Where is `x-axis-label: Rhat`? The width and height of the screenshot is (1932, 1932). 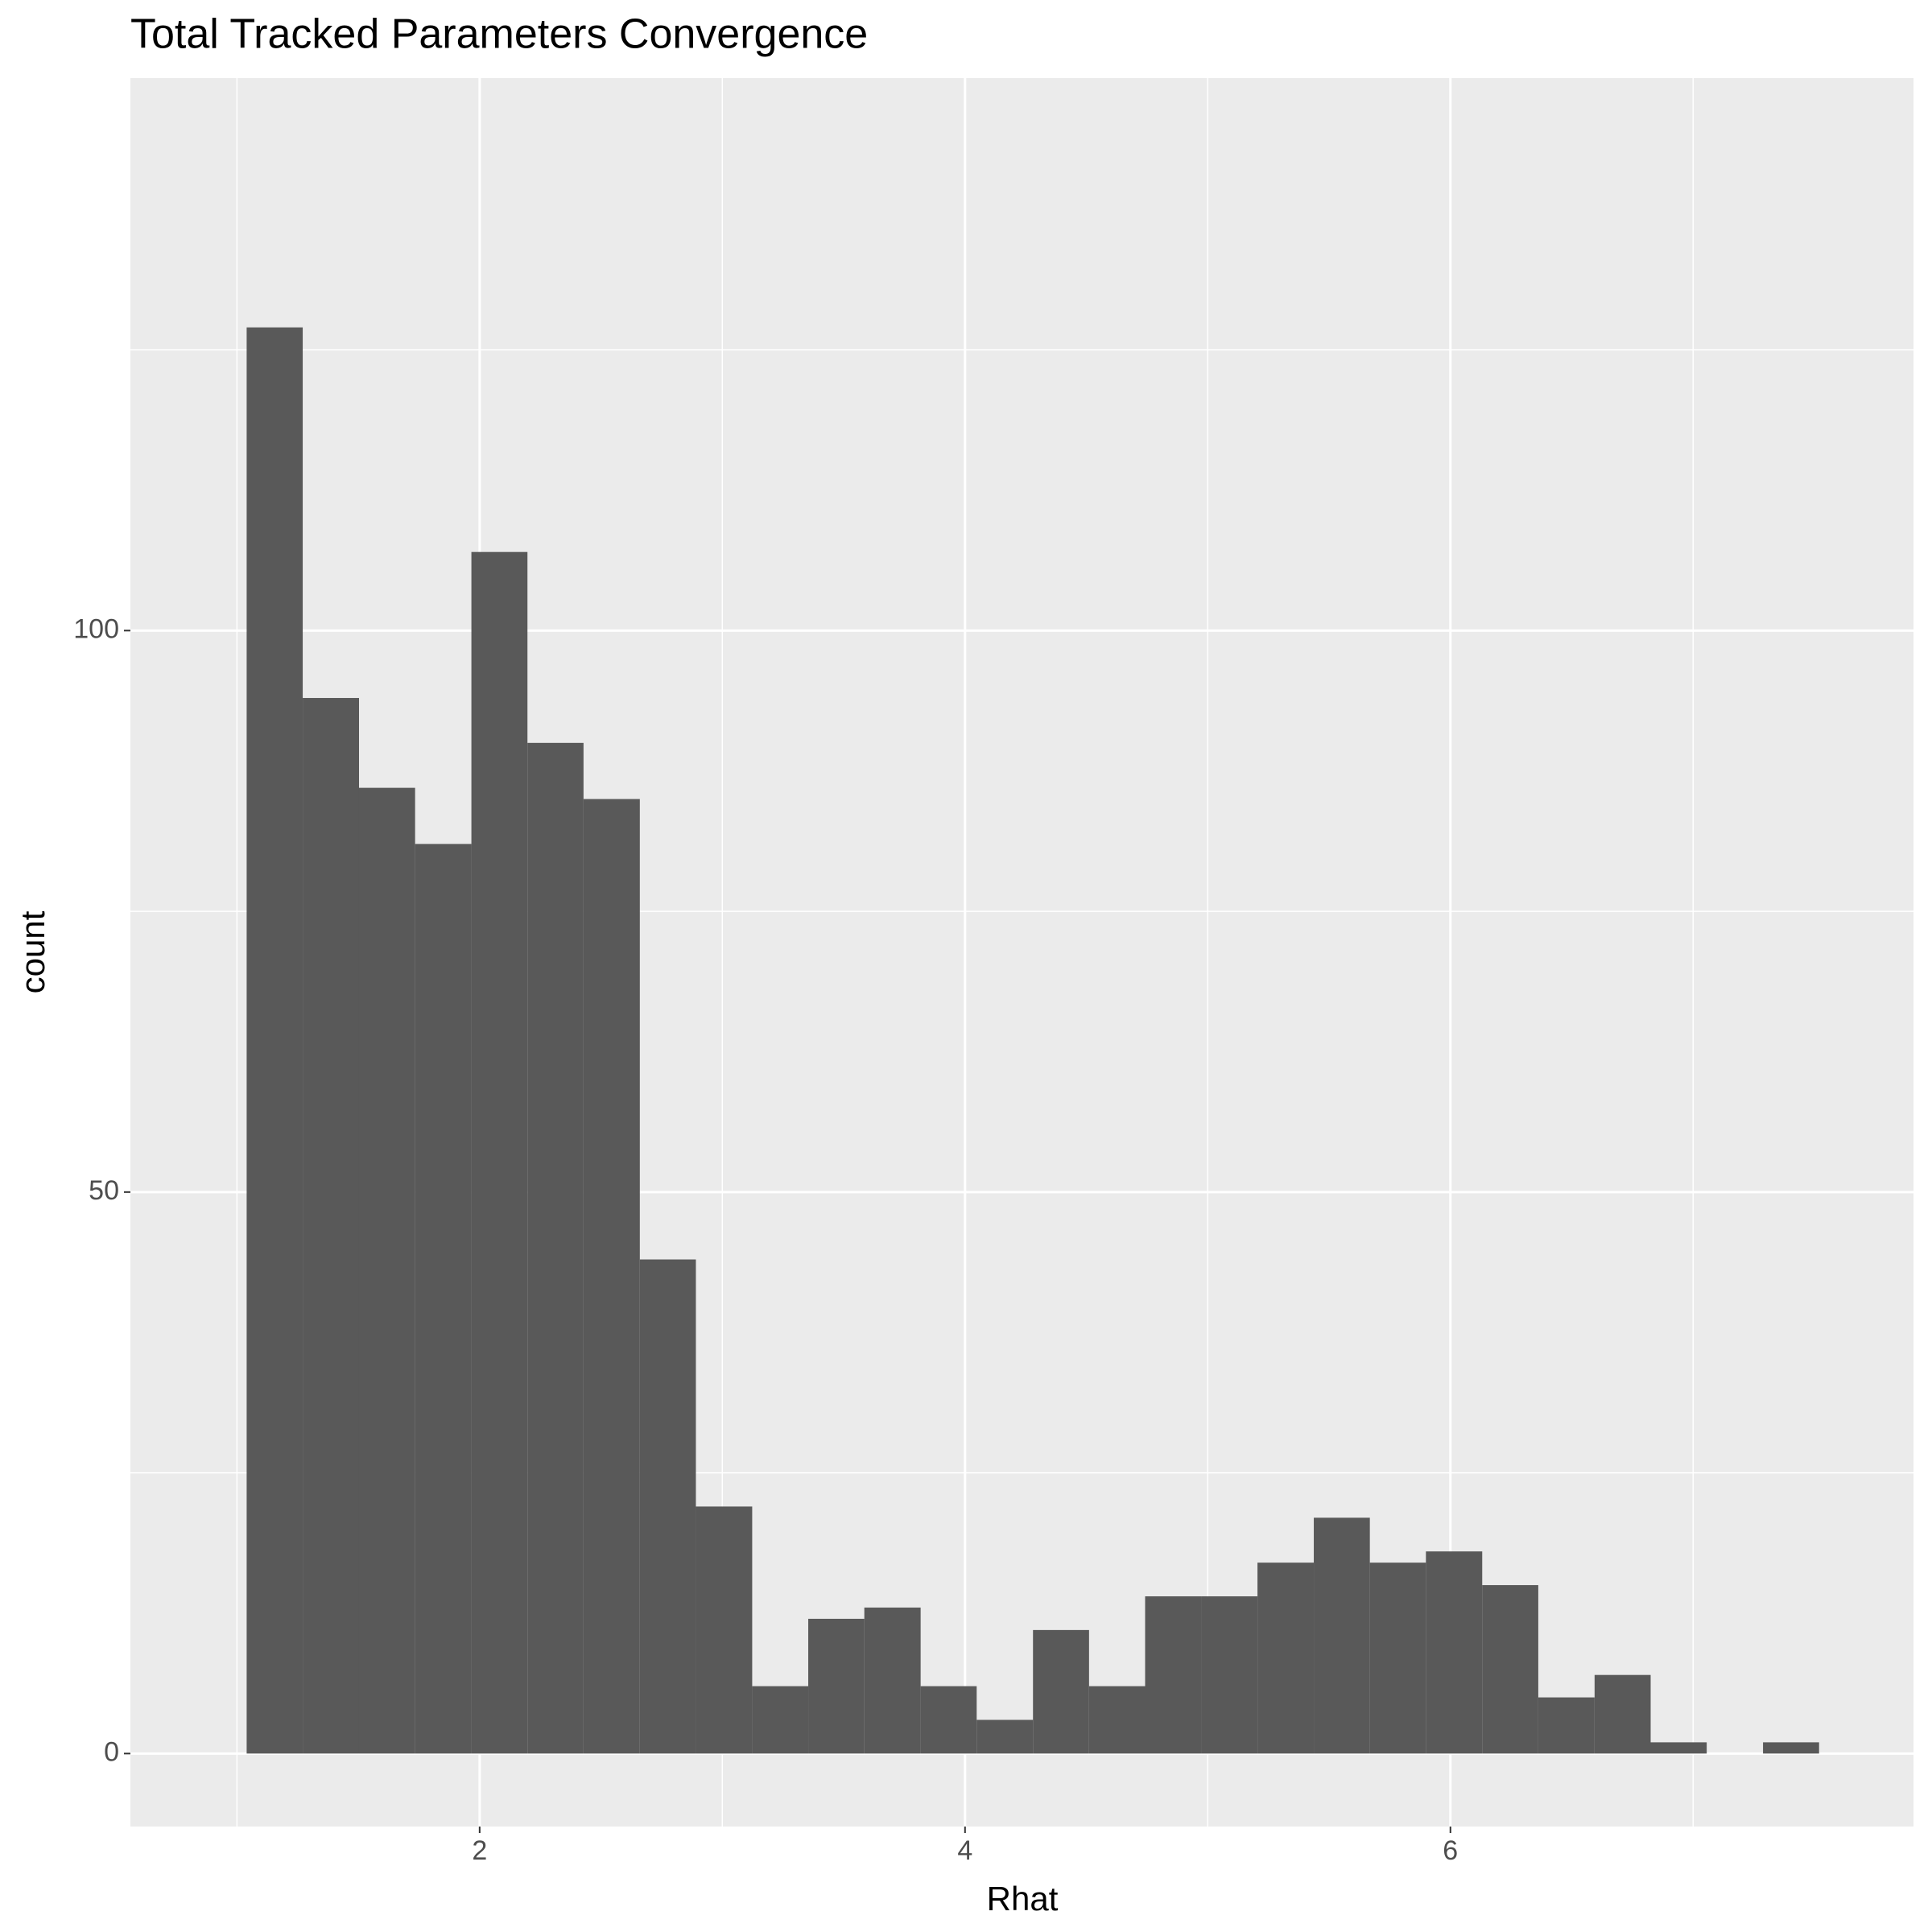 x-axis-label: Rhat is located at coordinates (1023, 1899).